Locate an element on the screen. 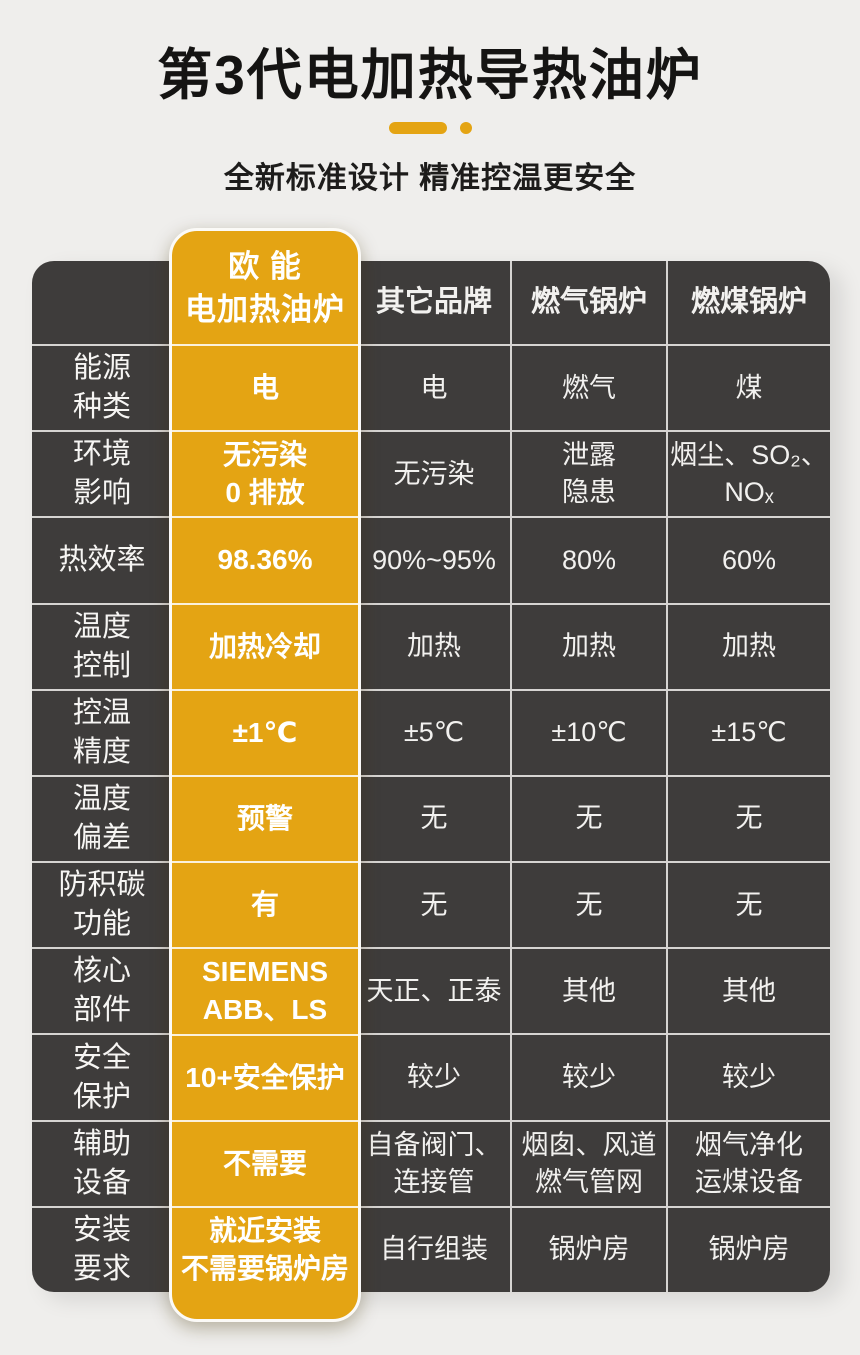 The width and height of the screenshot is (860, 1355). text-line: 80% is located at coordinates (589, 559).